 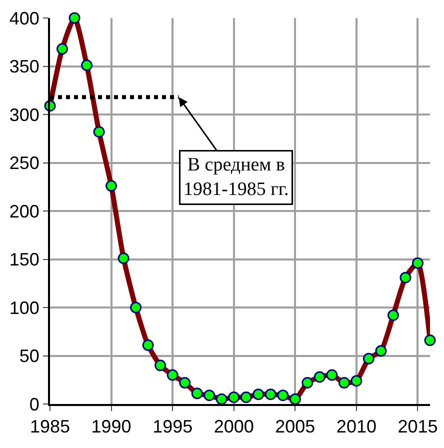 I want to click on y-tick-label: 300, so click(x=24, y=114).